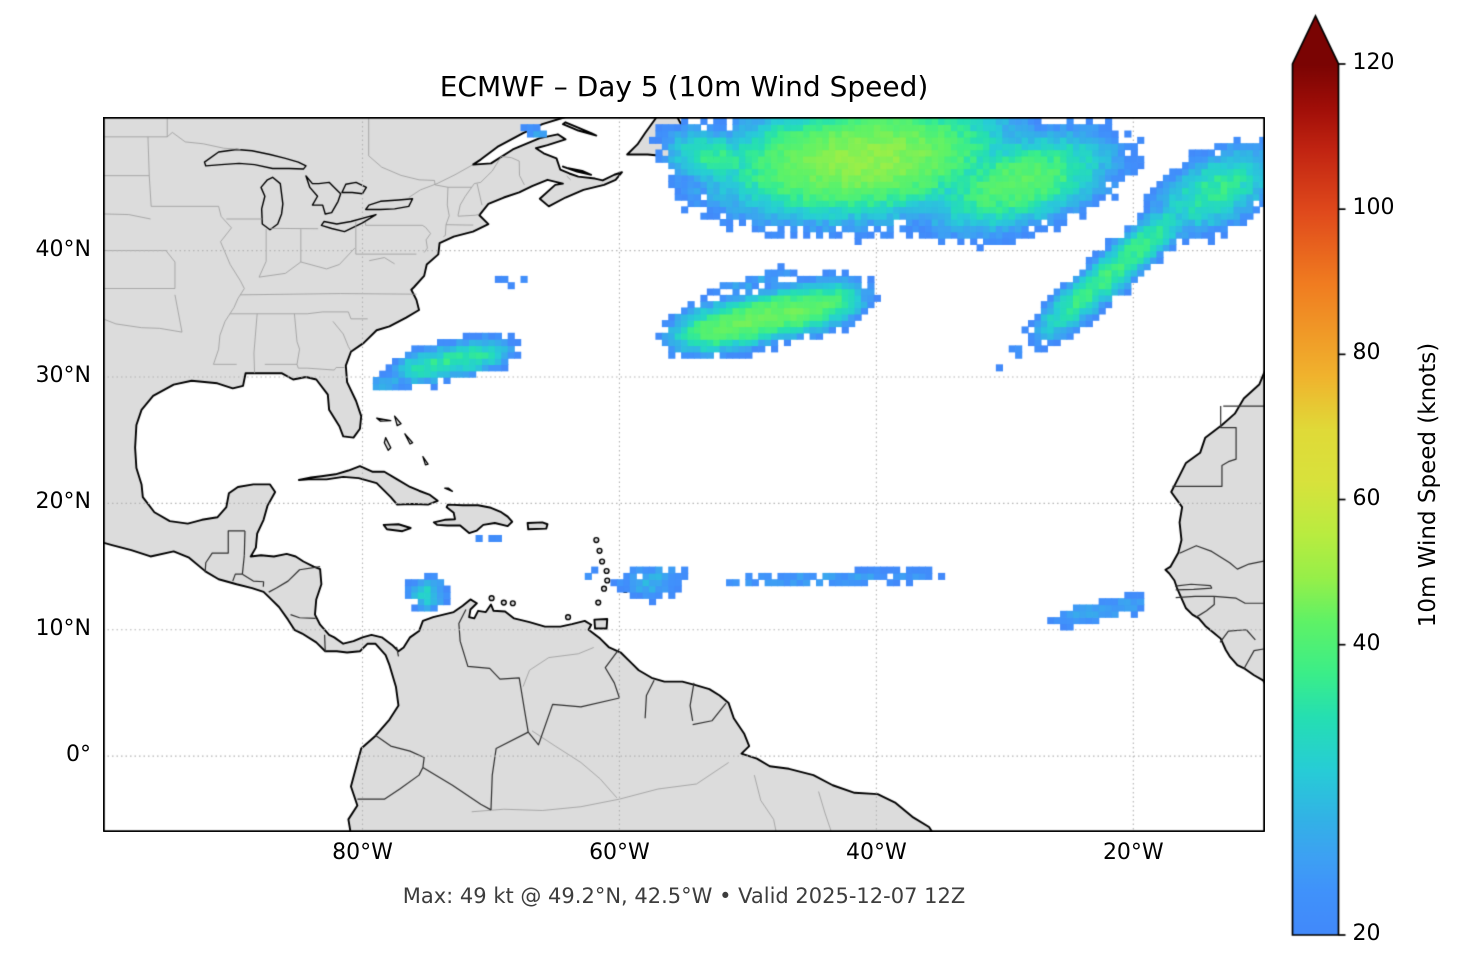 This screenshot has height=969, width=1466. I want to click on colorbar-tick-label: 20, so click(1366, 933).